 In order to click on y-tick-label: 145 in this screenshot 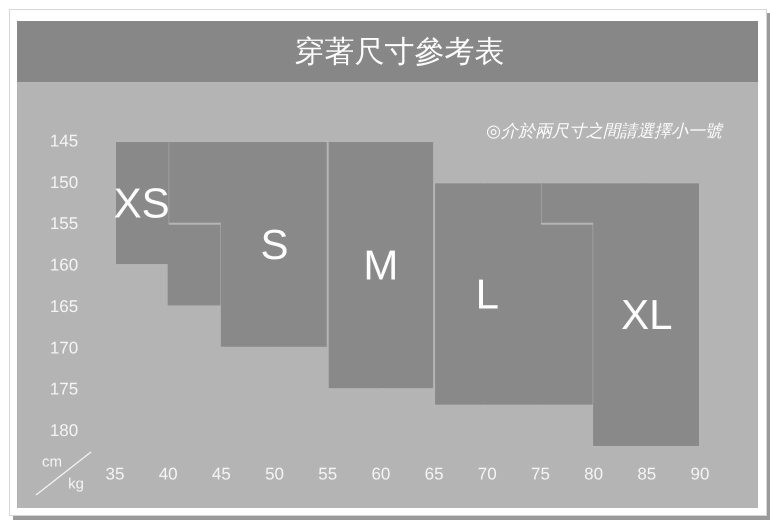, I will do `click(64, 141)`.